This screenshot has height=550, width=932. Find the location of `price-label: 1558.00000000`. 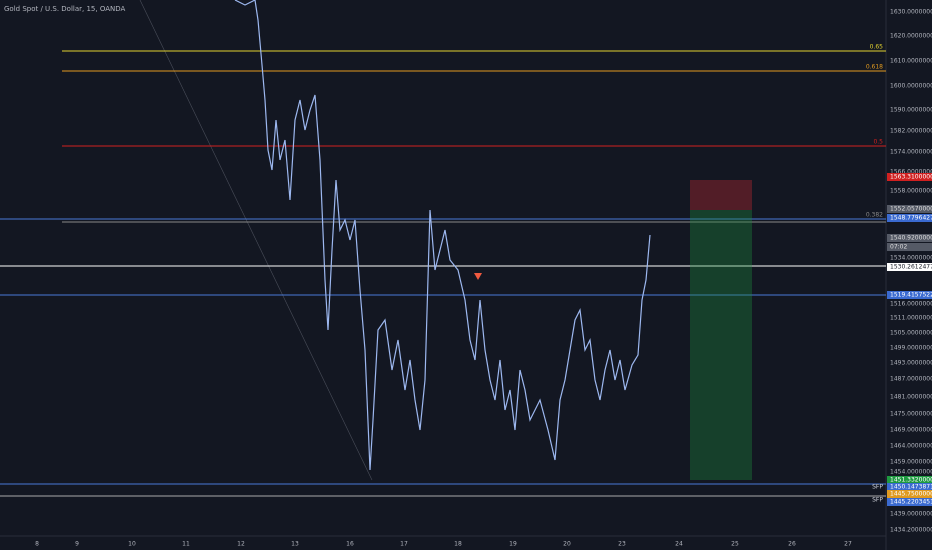

price-label: 1558.00000000 is located at coordinates (911, 191).